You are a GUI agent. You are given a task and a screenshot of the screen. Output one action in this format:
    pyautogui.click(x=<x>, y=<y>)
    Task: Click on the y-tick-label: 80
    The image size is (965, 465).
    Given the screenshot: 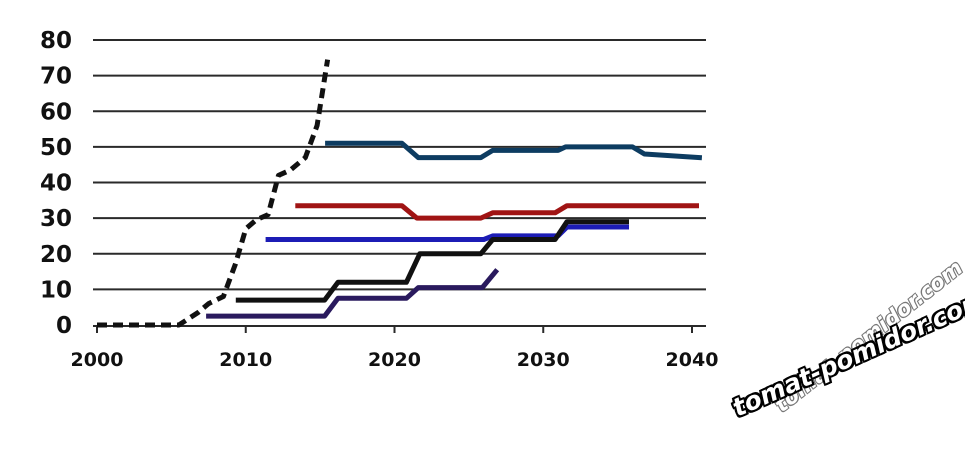 What is the action you would take?
    pyautogui.click(x=56, y=41)
    